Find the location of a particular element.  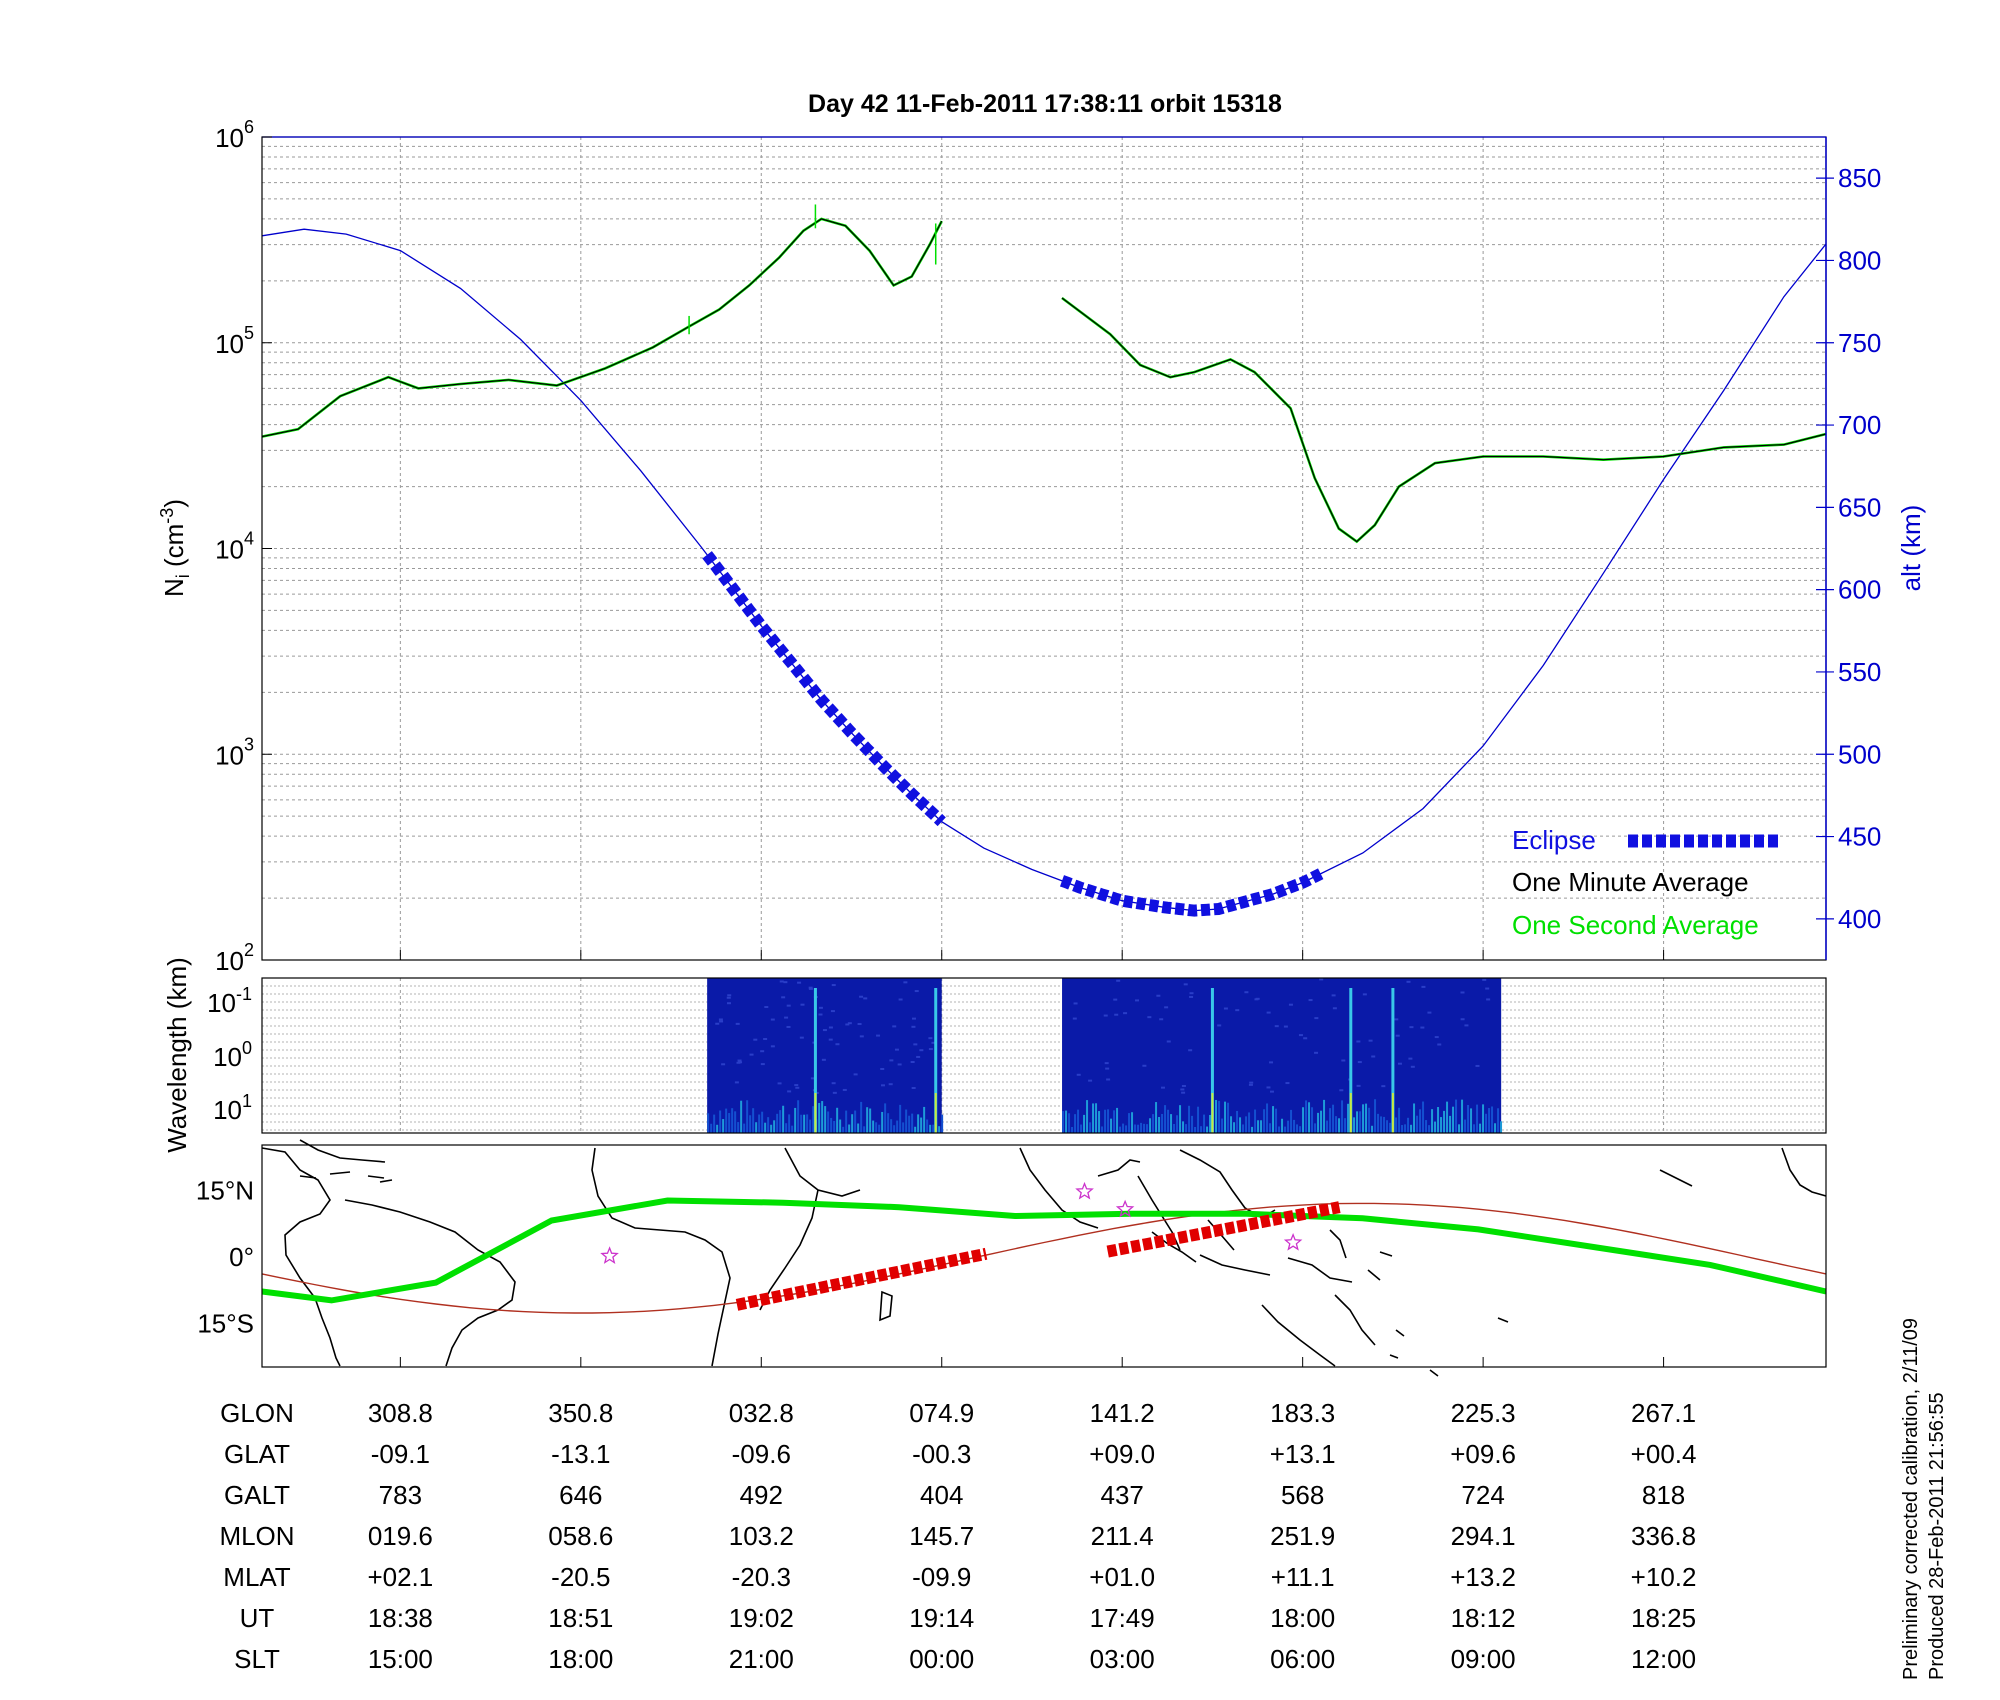

table-cell: 058.6 is located at coordinates (580, 1536).